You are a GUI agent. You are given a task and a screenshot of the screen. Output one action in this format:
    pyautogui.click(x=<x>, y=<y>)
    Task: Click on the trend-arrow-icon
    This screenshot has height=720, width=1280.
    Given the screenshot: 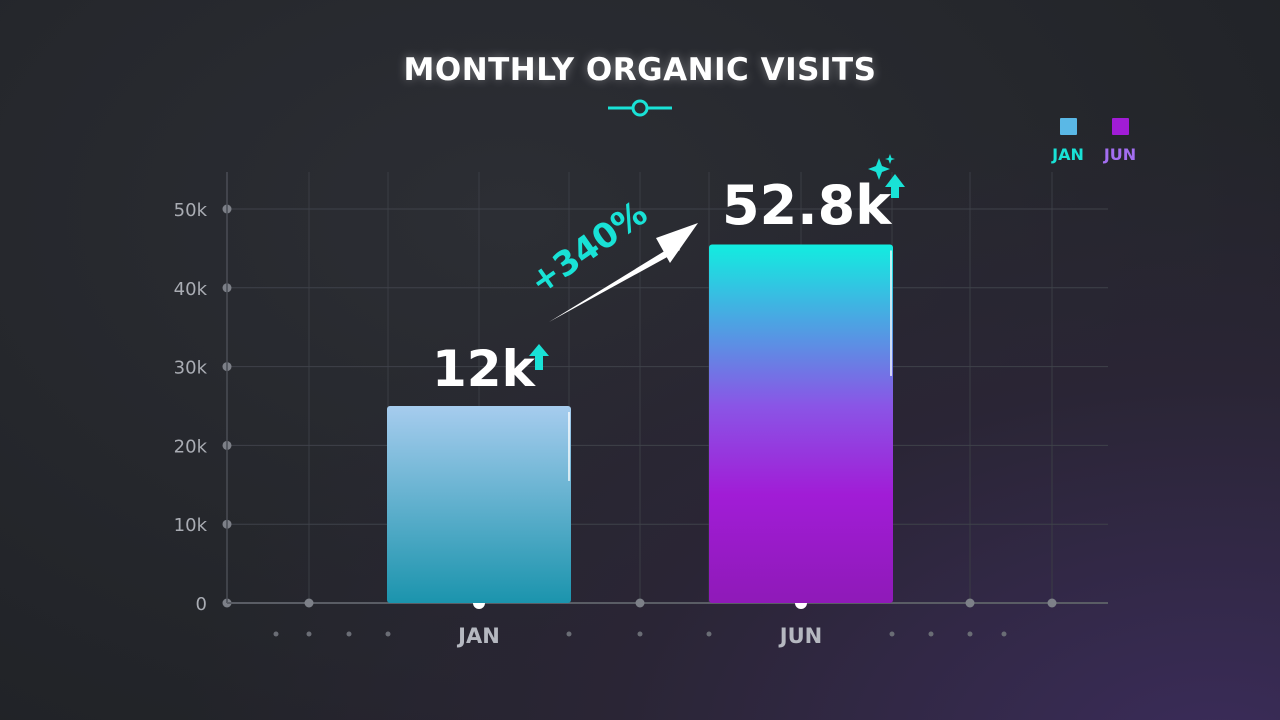 What is the action you would take?
    pyautogui.click(x=623, y=272)
    